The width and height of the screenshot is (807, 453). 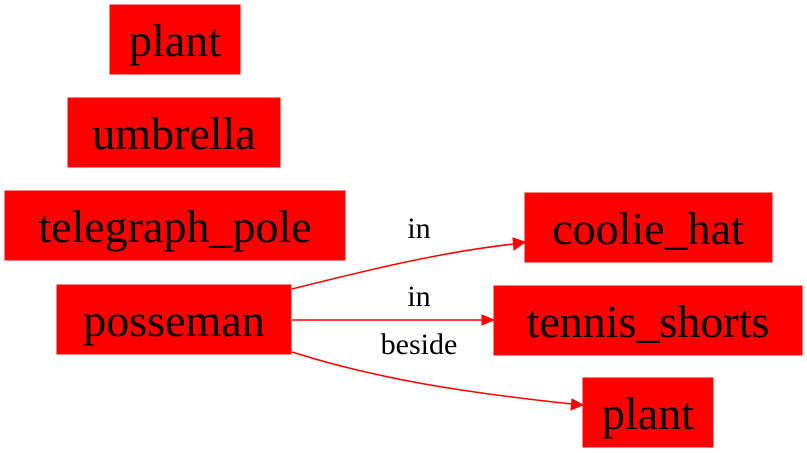 What do you see at coordinates (438, 381) in the screenshot?
I see `edge-posseman-plant-bottom` at bounding box center [438, 381].